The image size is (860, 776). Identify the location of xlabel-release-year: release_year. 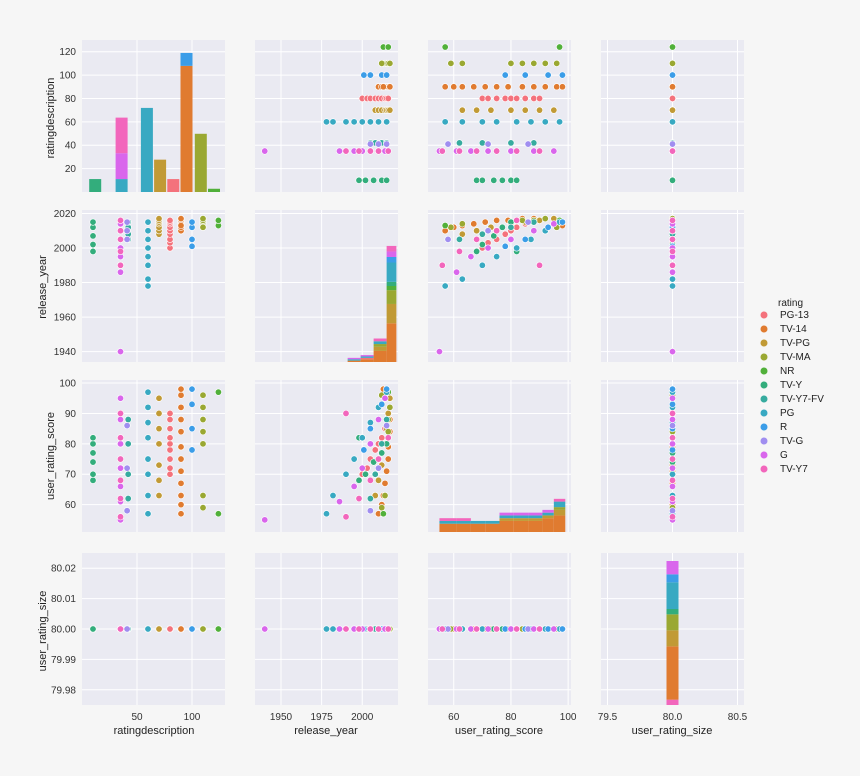
(326, 731).